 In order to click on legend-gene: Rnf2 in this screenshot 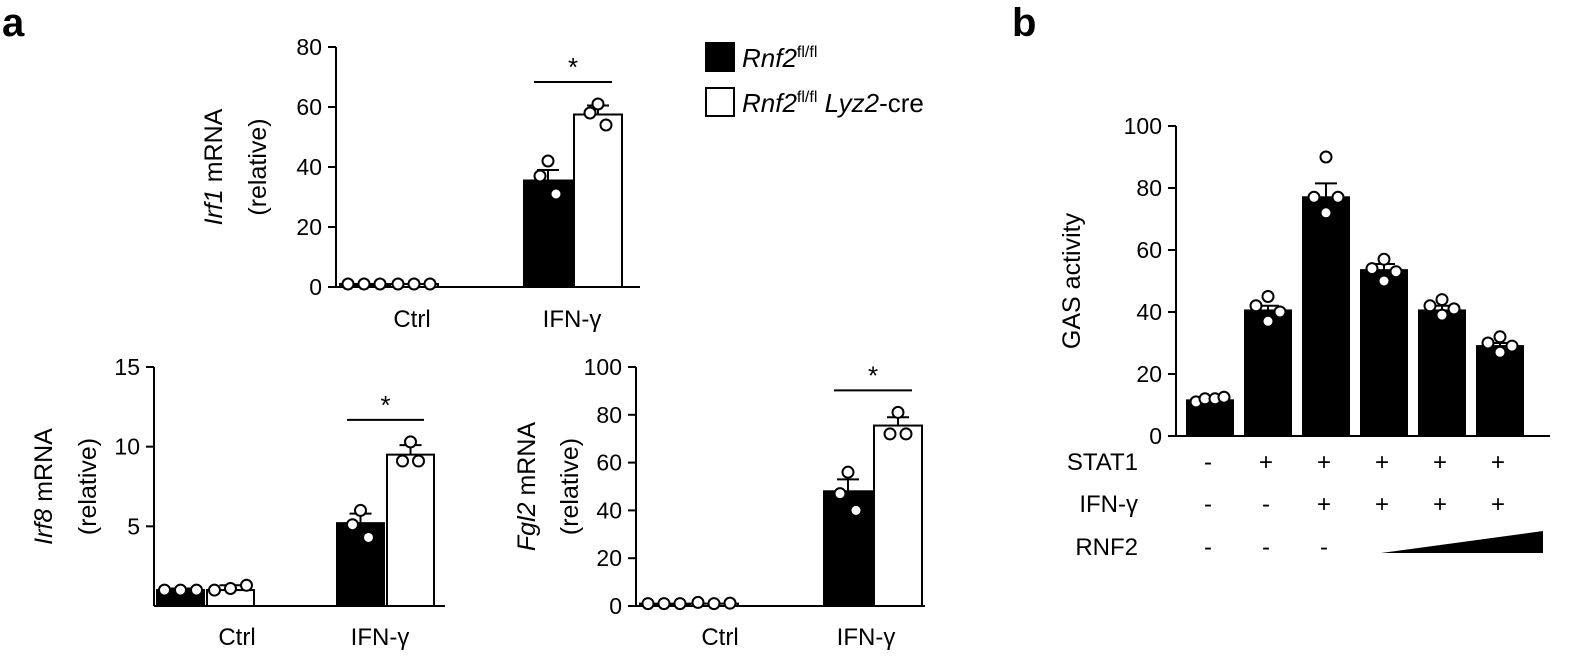, I will do `click(769, 103)`.